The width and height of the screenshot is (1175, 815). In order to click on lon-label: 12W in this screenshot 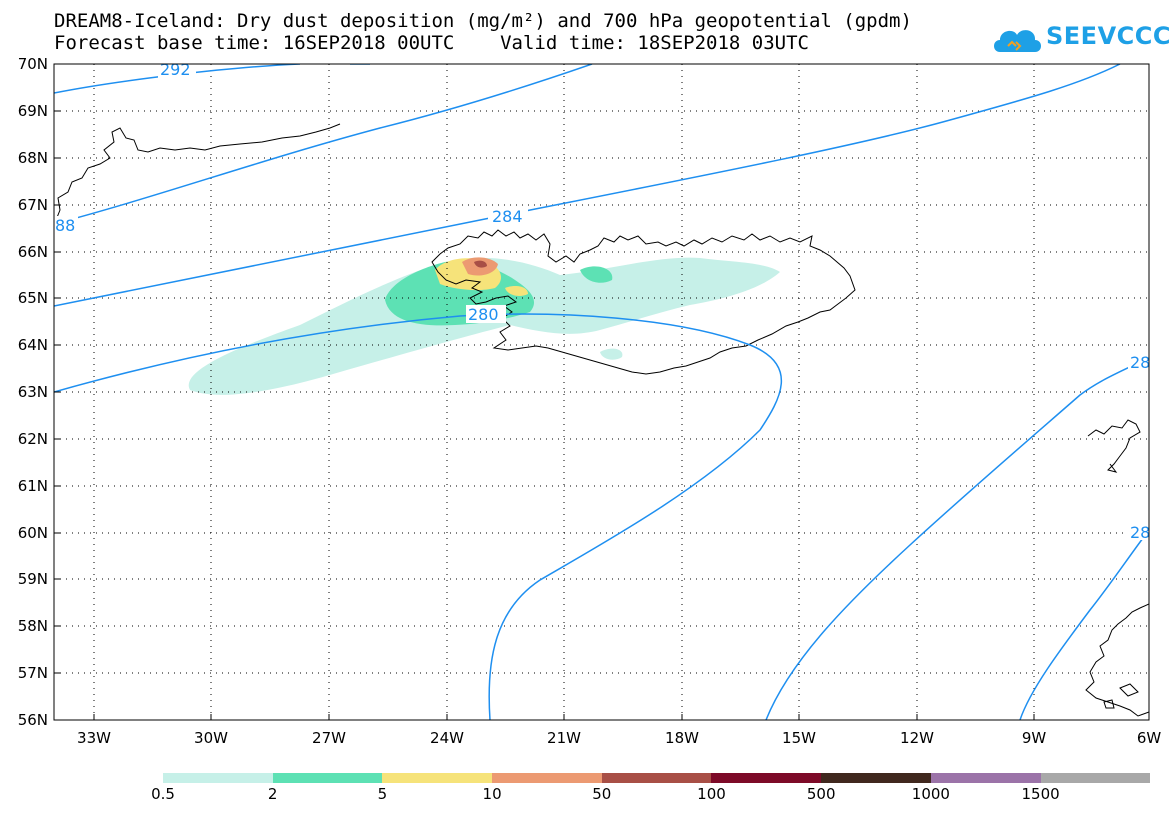, I will do `click(917, 738)`.